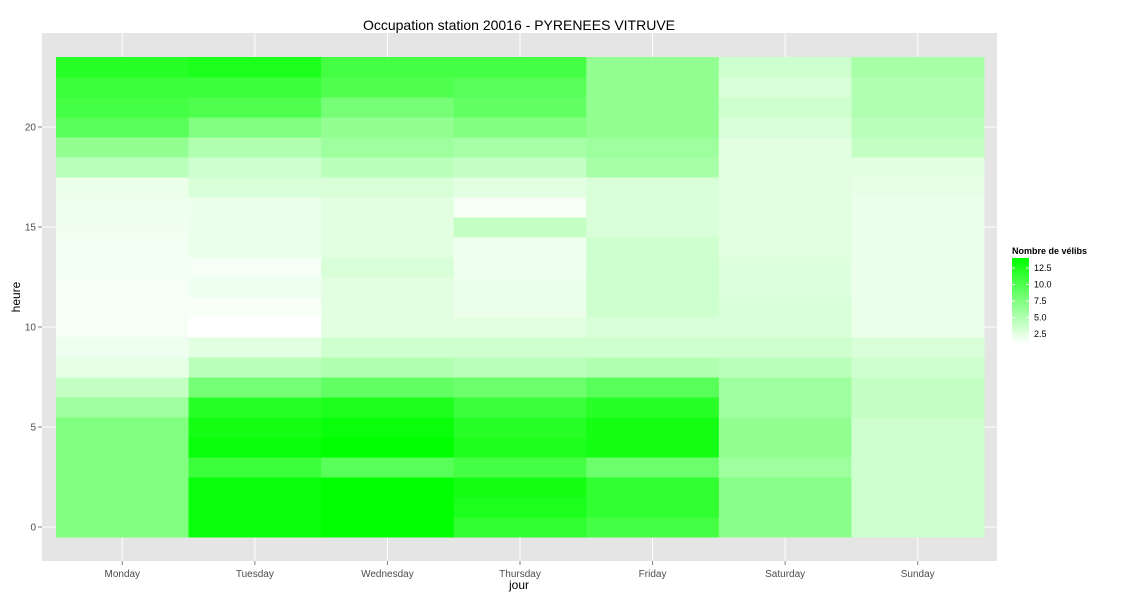 This screenshot has width=1125, height=600. I want to click on x-axis-title: jour, so click(518, 585).